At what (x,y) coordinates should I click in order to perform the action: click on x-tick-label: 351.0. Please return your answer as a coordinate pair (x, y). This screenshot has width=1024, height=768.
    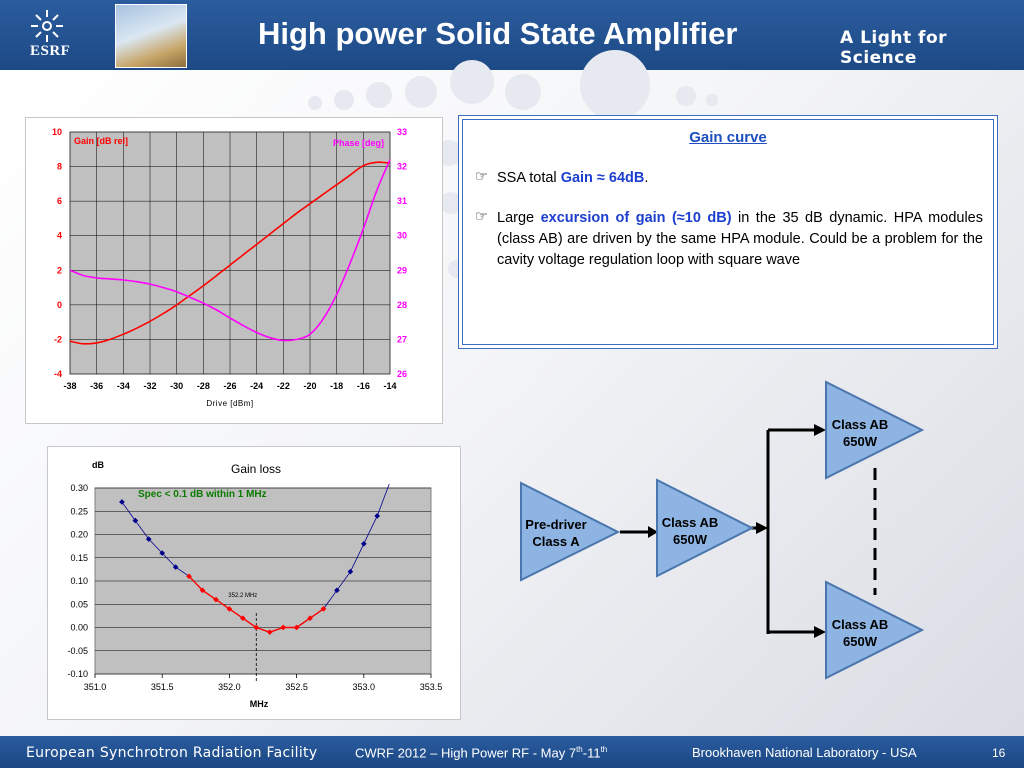
    Looking at the image, I should click on (95, 687).